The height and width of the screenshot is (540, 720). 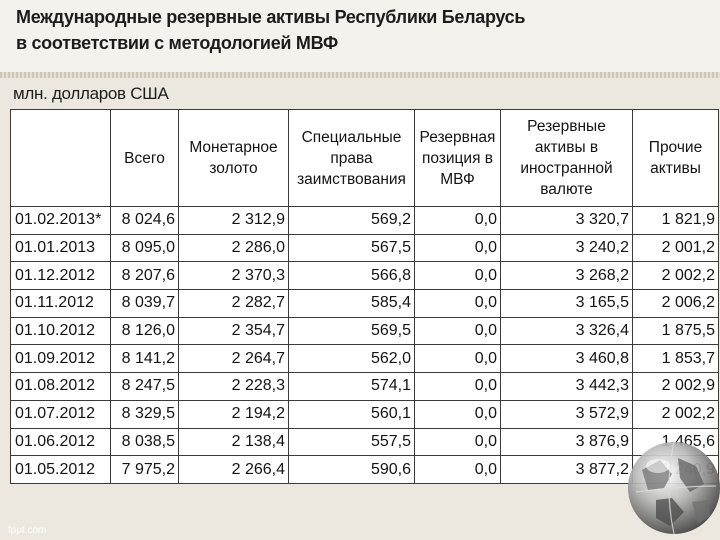 What do you see at coordinates (60, 414) in the screenshot?
I see `date-cell: 01.07.2012` at bounding box center [60, 414].